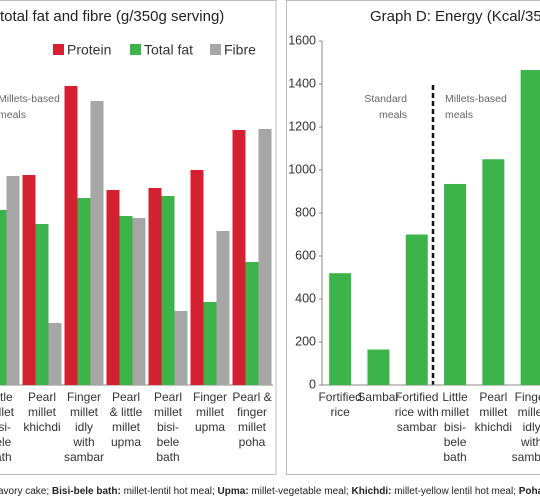 The width and height of the screenshot is (540, 500). Describe the element at coordinates (378, 397) in the screenshot. I see `x-tick-label: Sambar` at that location.